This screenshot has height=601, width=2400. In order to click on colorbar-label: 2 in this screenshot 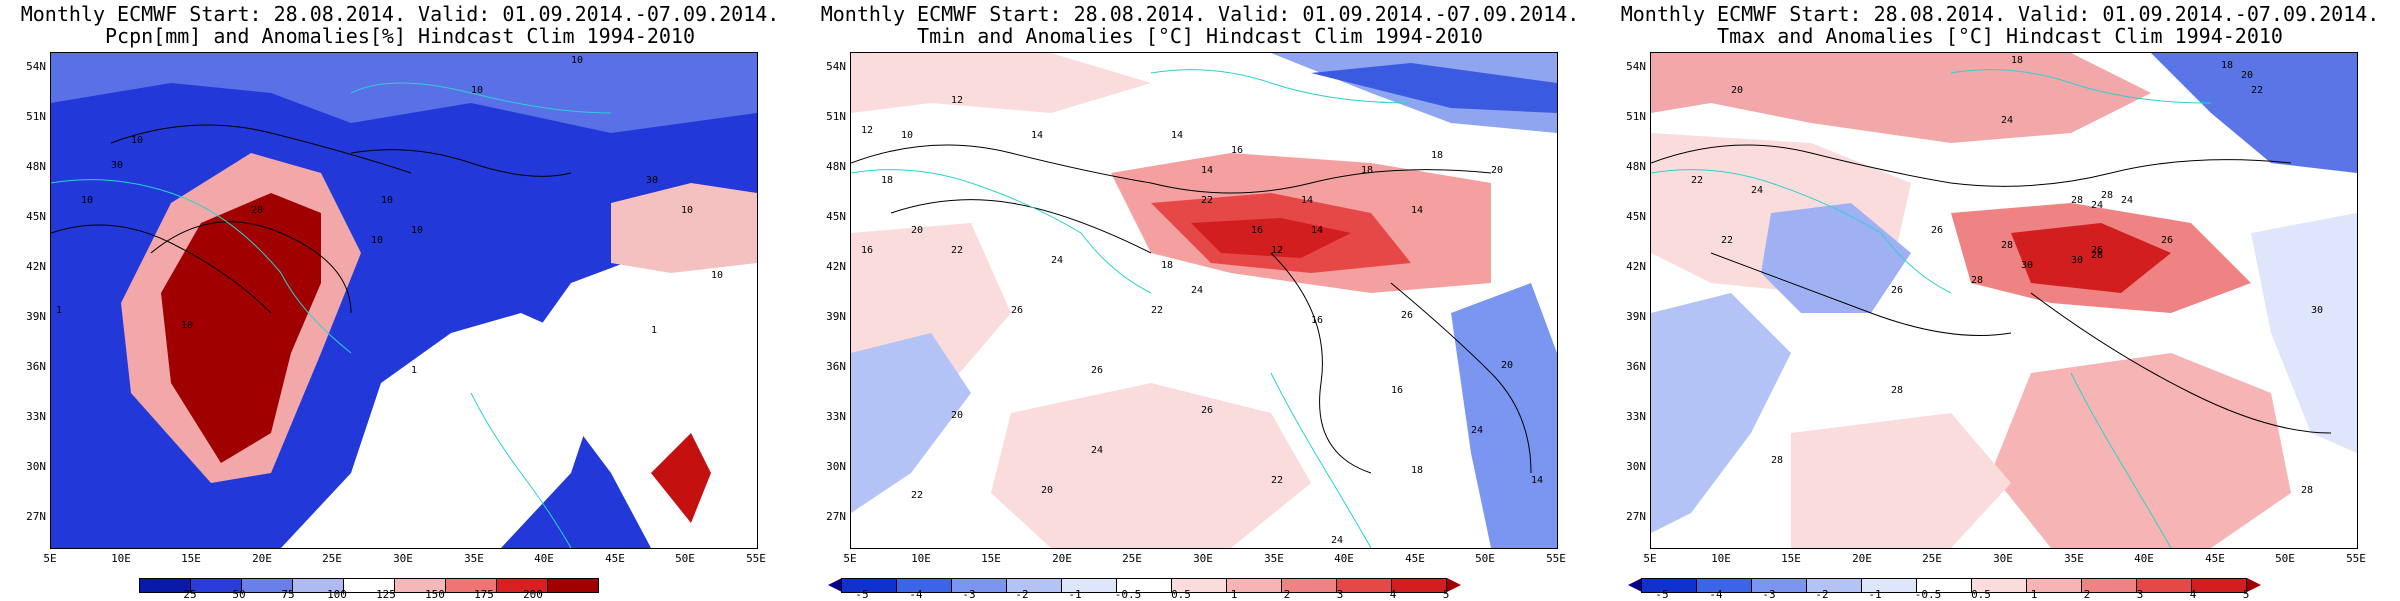, I will do `click(1287, 594)`.